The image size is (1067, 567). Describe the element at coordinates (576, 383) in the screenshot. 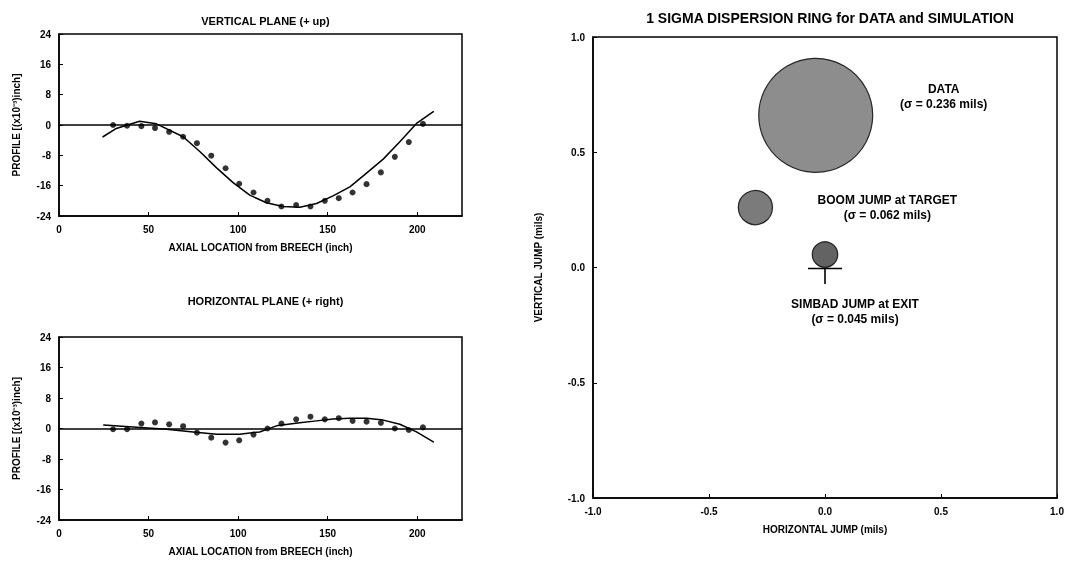

I see `y-tick-label: -0.5` at that location.